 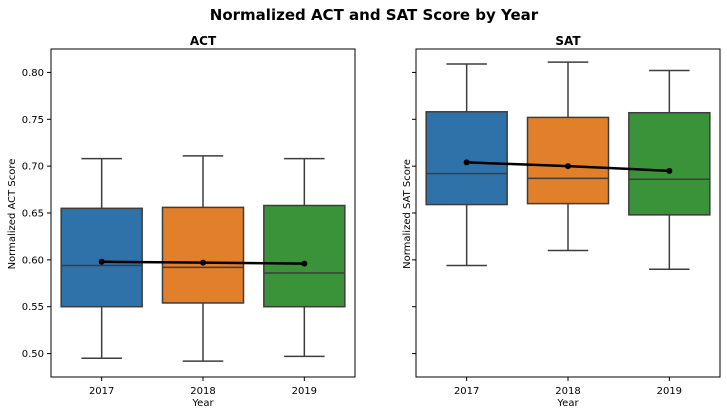 What do you see at coordinates (466, 391) in the screenshot?
I see `sat-x-tick-label: 2017` at bounding box center [466, 391].